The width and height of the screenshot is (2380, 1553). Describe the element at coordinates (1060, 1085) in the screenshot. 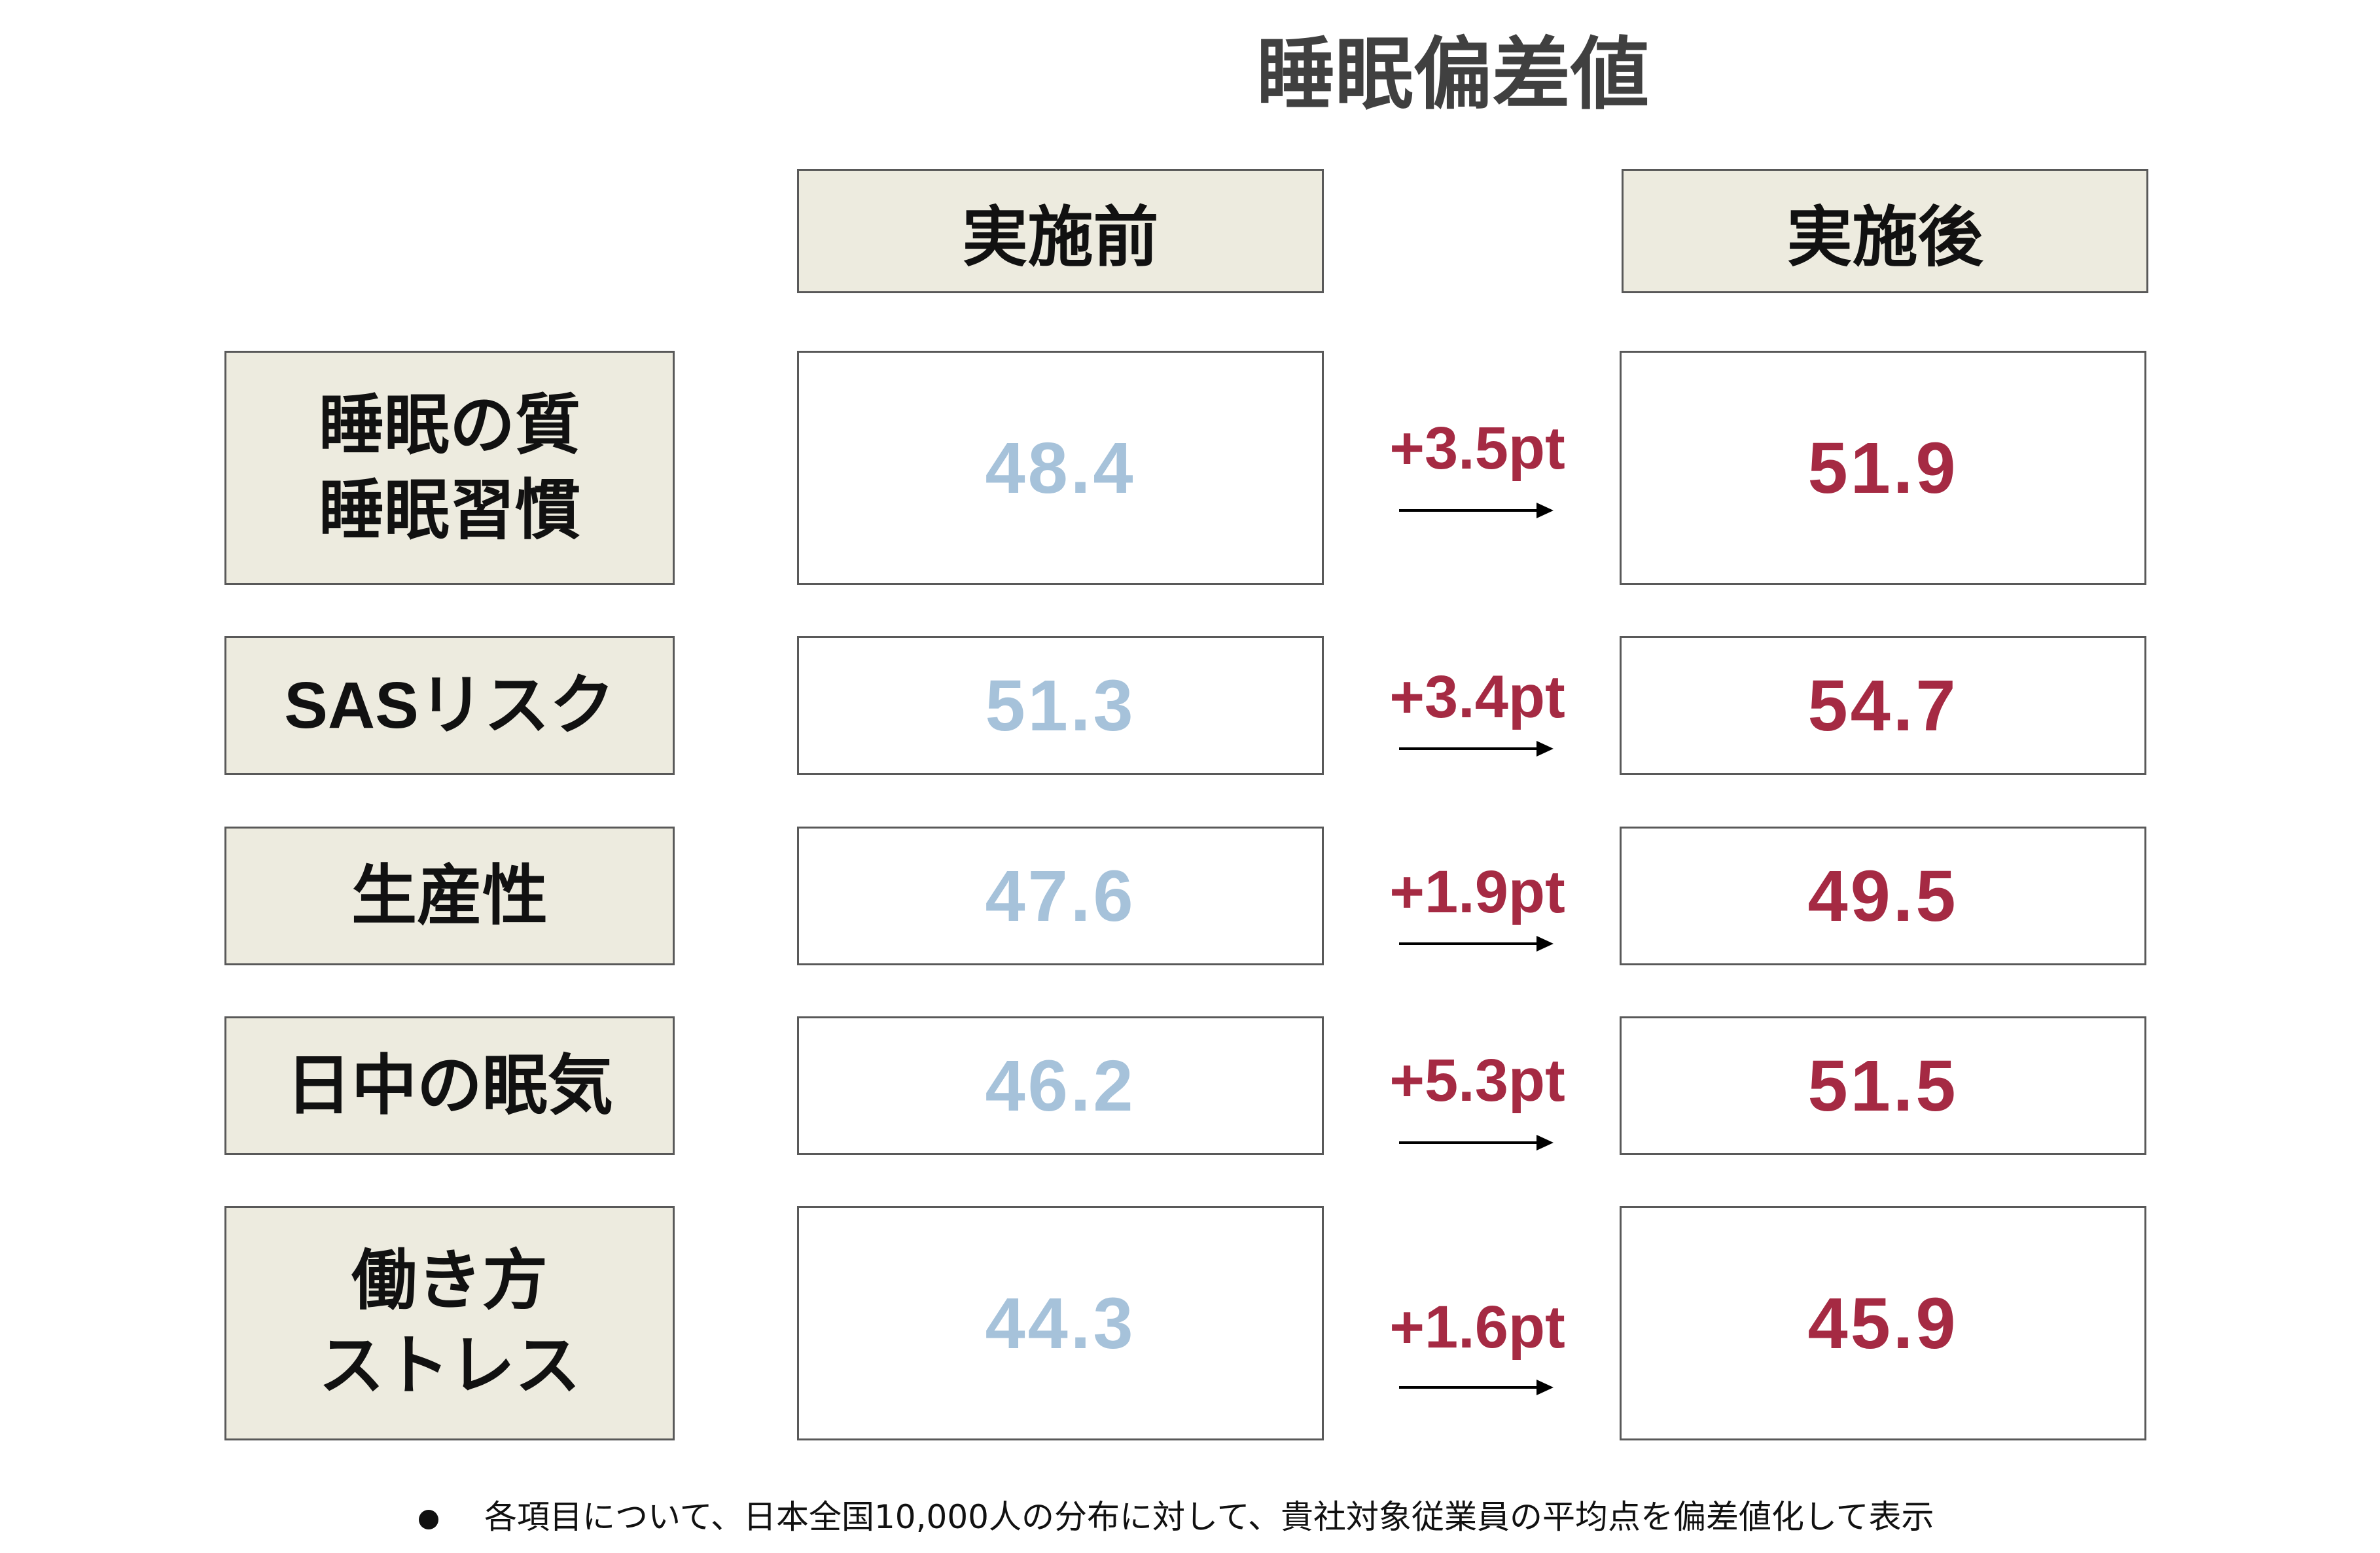

I see `before-value: 46.2` at that location.